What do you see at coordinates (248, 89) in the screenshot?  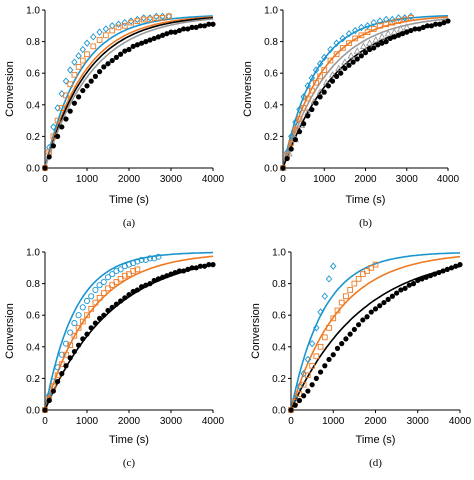 I see `y-axis-label: Conversion` at bounding box center [248, 89].